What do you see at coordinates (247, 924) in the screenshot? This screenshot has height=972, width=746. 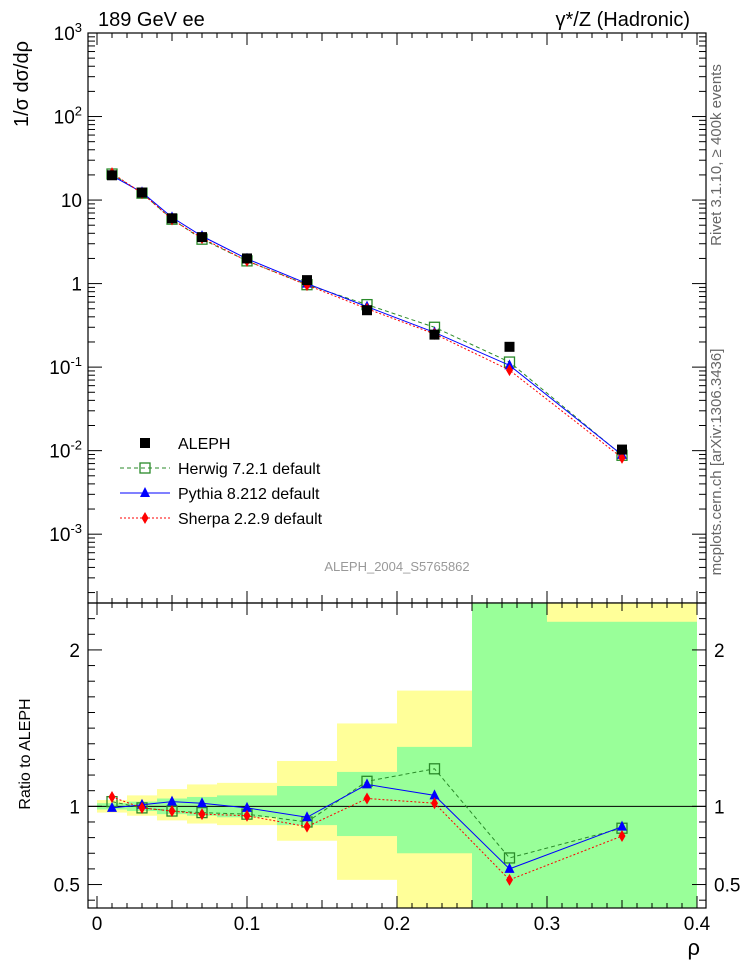 I see `x-tick-label: 0.1` at bounding box center [247, 924].